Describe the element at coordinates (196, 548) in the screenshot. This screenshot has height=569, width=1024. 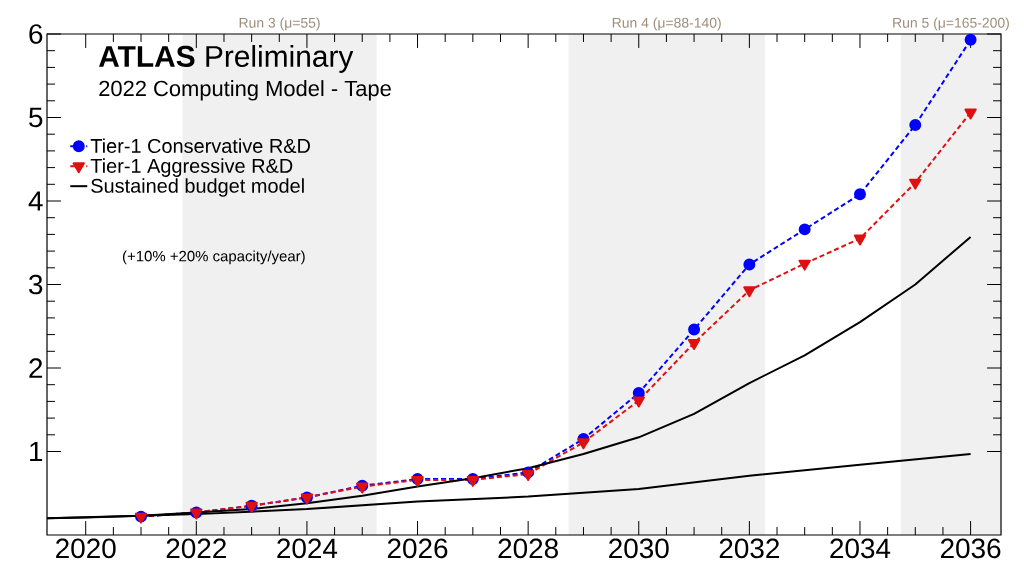
I see `x-tick-label: 2022` at that location.